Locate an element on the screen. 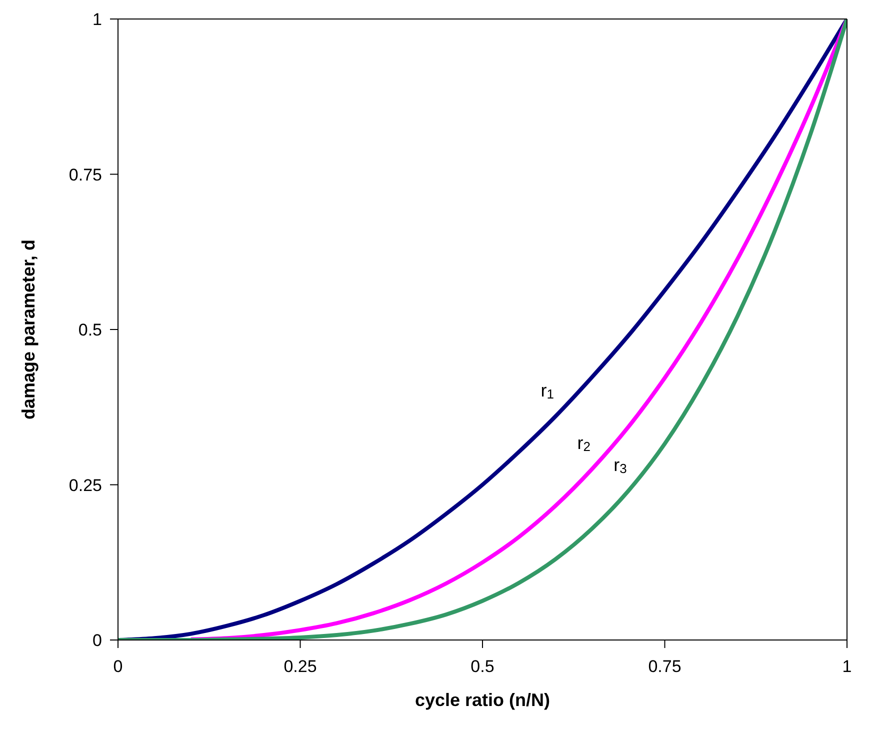  series-label: r$_{3}$ is located at coordinates (620, 465).